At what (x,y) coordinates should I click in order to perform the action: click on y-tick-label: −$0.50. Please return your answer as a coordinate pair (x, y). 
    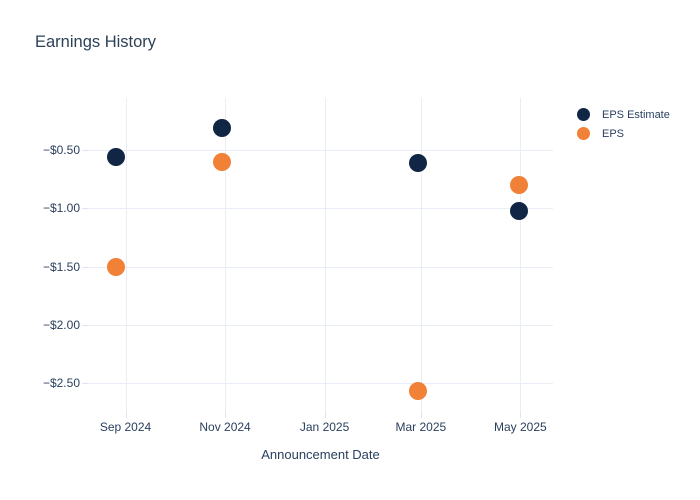
    Looking at the image, I should click on (61, 150).